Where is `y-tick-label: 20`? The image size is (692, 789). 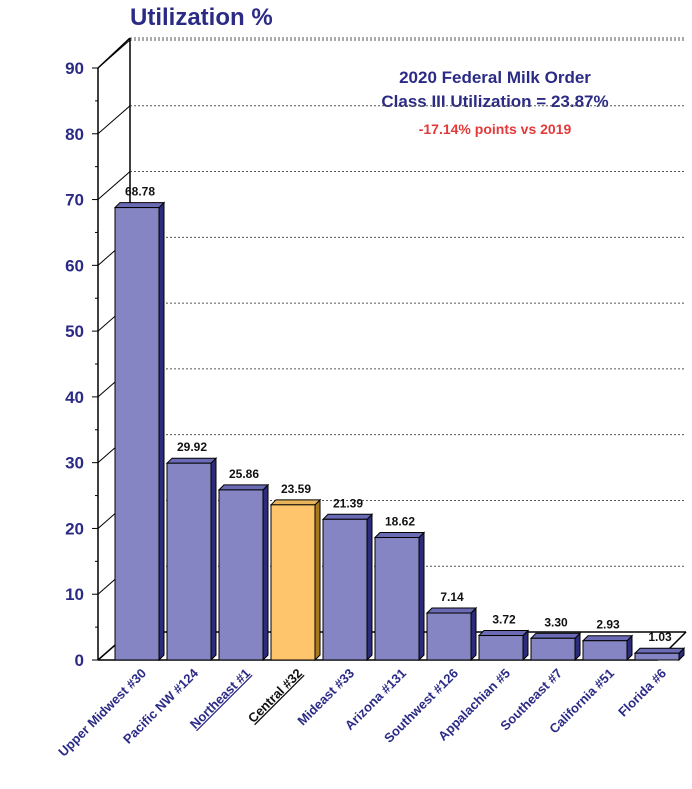
y-tick-label: 20 is located at coordinates (74, 528).